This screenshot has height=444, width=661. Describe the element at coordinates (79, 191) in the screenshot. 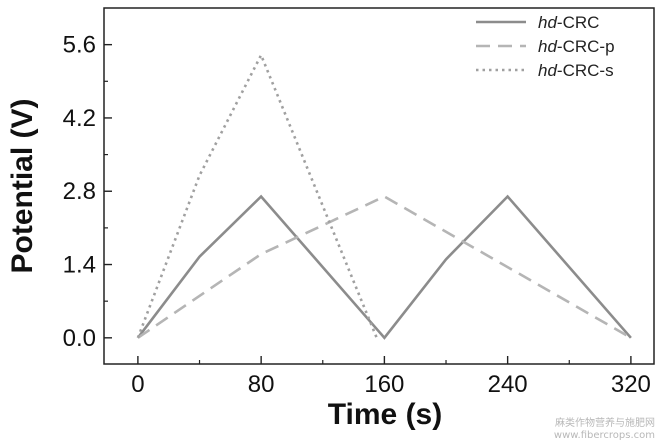

I see `y-tick-label: 2.8` at that location.